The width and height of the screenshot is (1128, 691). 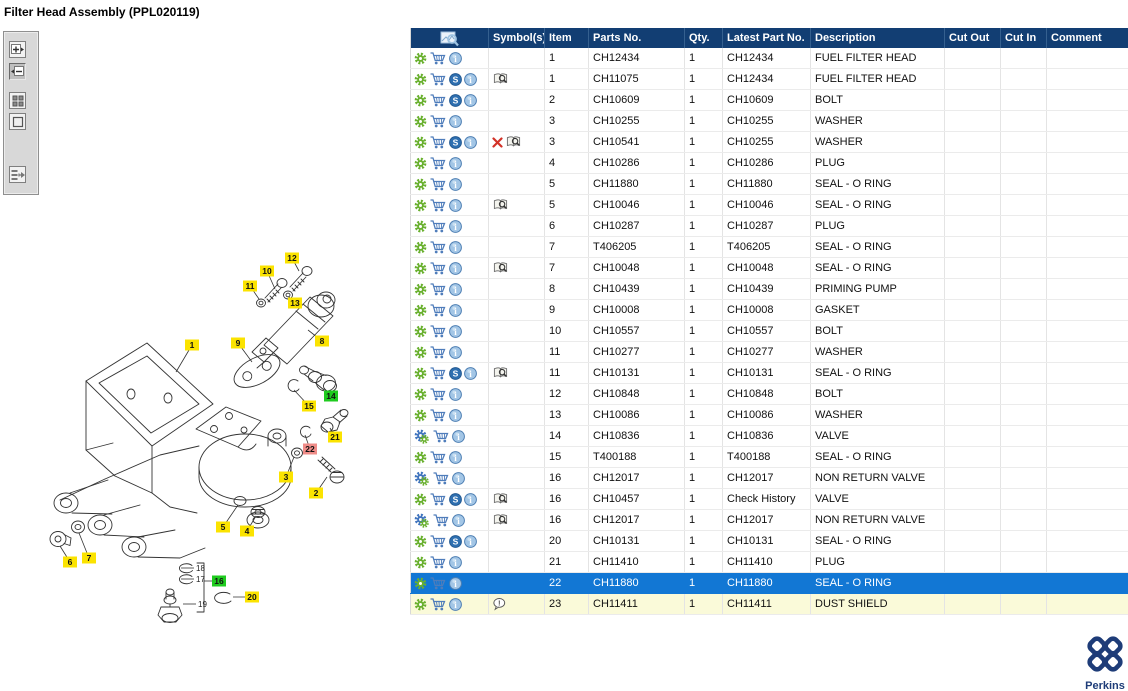 What do you see at coordinates (769, 604) in the screenshot?
I see `table-row: 23 CH11411 1 CH11411 DUST SHIELD` at bounding box center [769, 604].